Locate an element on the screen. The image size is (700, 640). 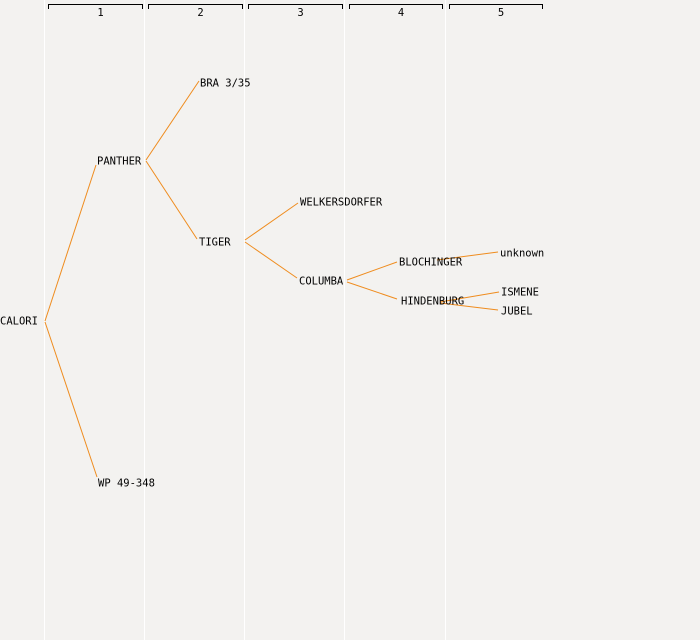
edge-tiger-columba is located at coordinates (271, 260).